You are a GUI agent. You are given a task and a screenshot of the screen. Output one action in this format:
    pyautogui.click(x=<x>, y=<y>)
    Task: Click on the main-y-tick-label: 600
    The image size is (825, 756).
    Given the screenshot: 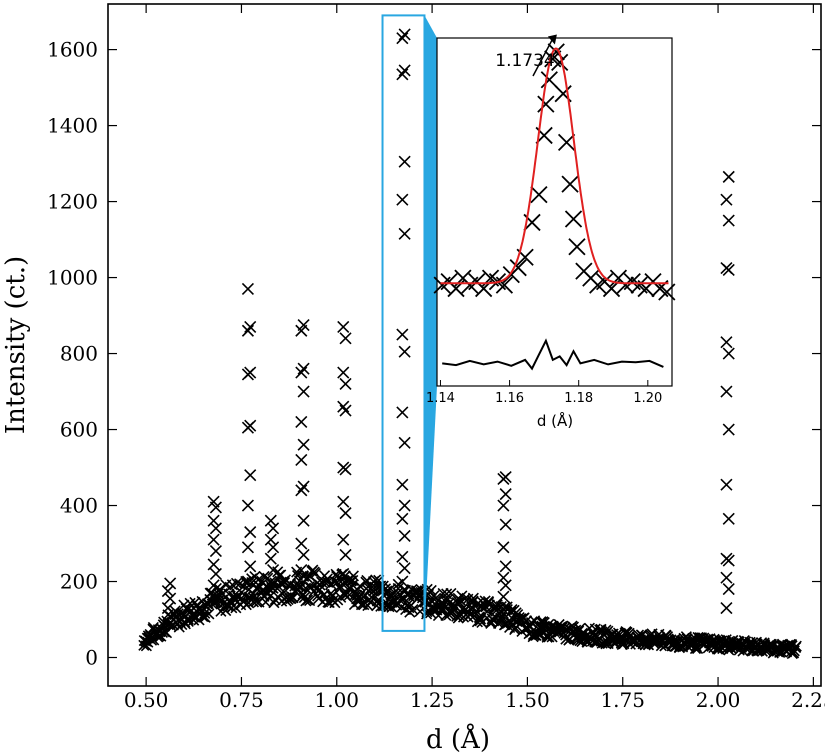 What is the action you would take?
    pyautogui.click(x=79, y=430)
    